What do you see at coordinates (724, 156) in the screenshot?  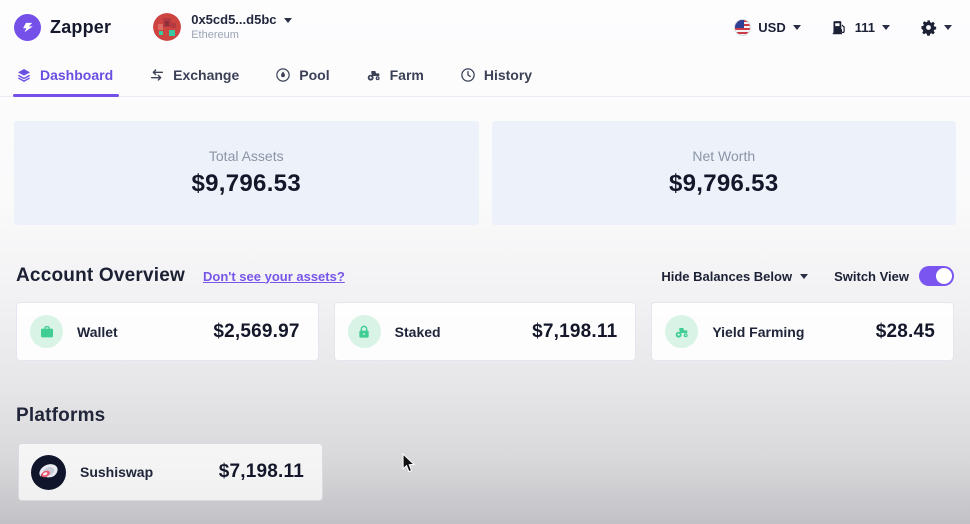 I see `net-worth-label: Net Worth` at bounding box center [724, 156].